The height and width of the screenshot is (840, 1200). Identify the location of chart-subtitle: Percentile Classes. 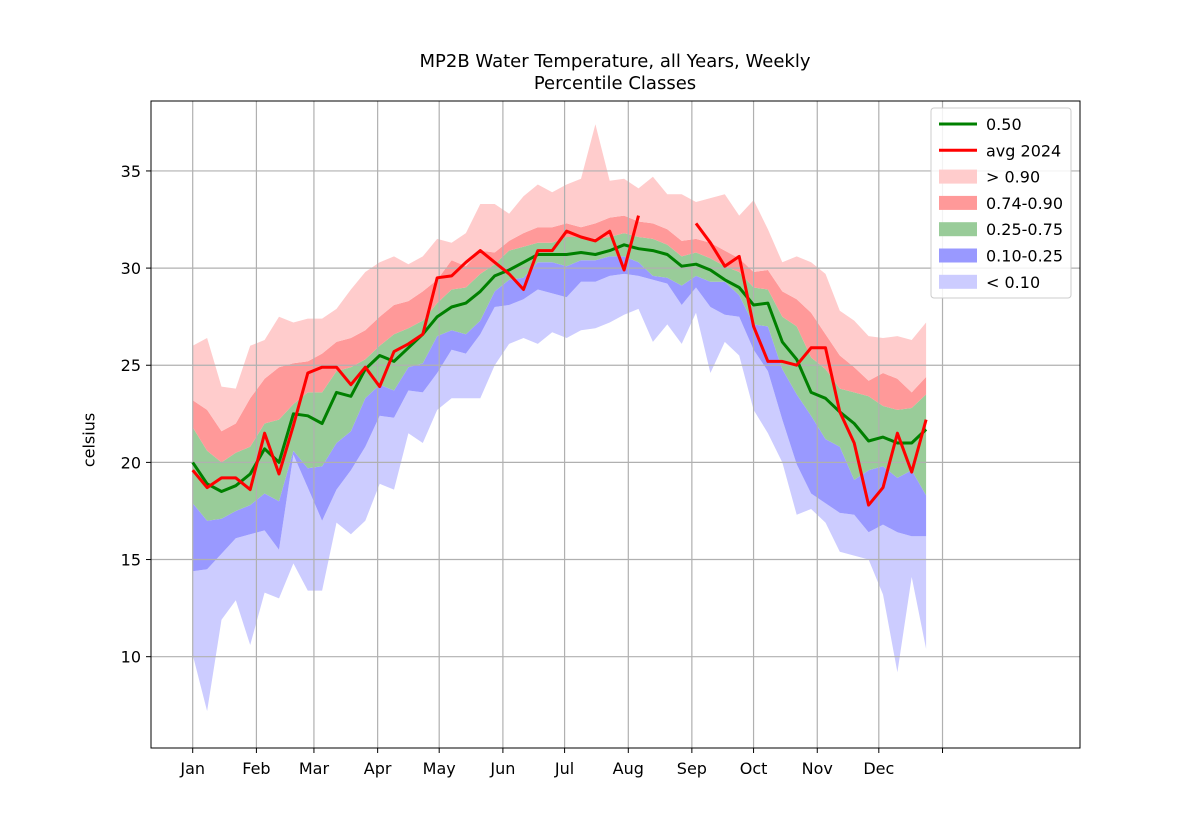
(615, 83).